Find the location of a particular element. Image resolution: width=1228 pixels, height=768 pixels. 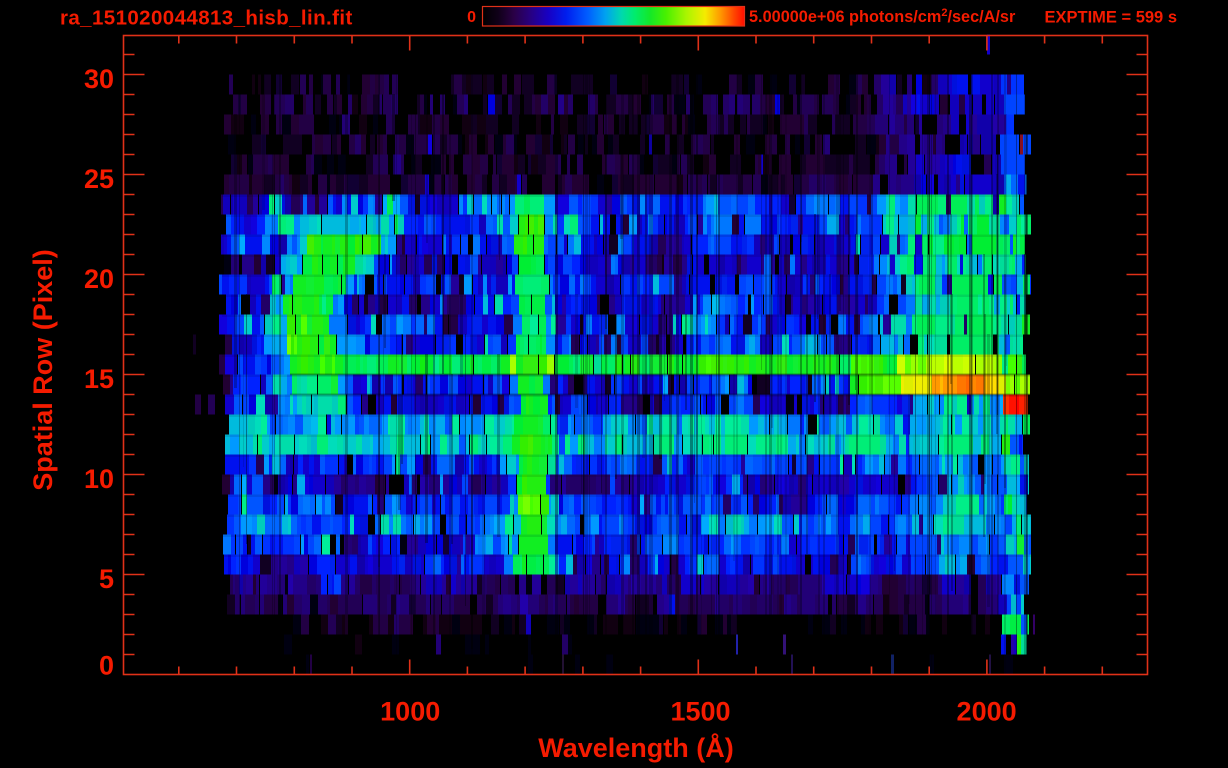

svg-text: 1000 is located at coordinates (410, 712).